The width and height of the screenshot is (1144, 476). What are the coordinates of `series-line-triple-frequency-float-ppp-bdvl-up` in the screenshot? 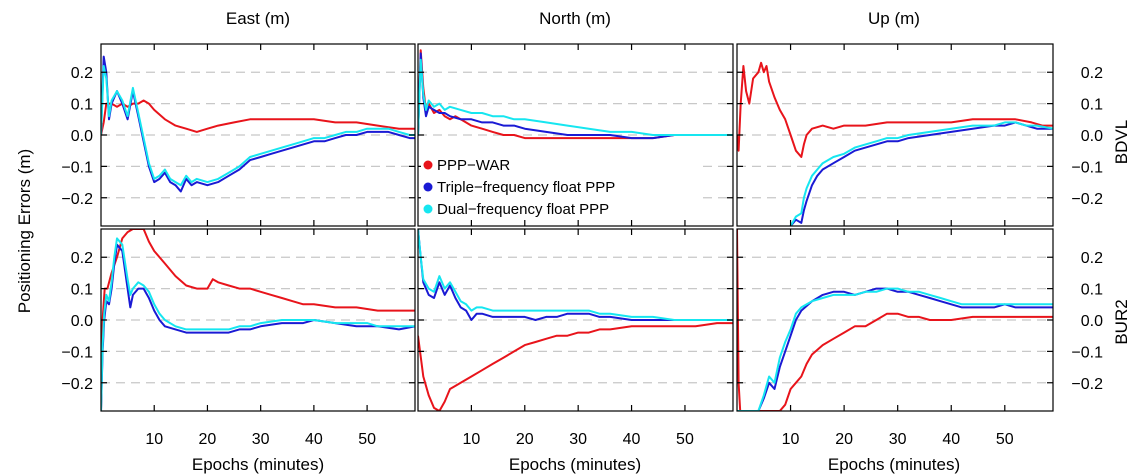 It's located at (921, 173).